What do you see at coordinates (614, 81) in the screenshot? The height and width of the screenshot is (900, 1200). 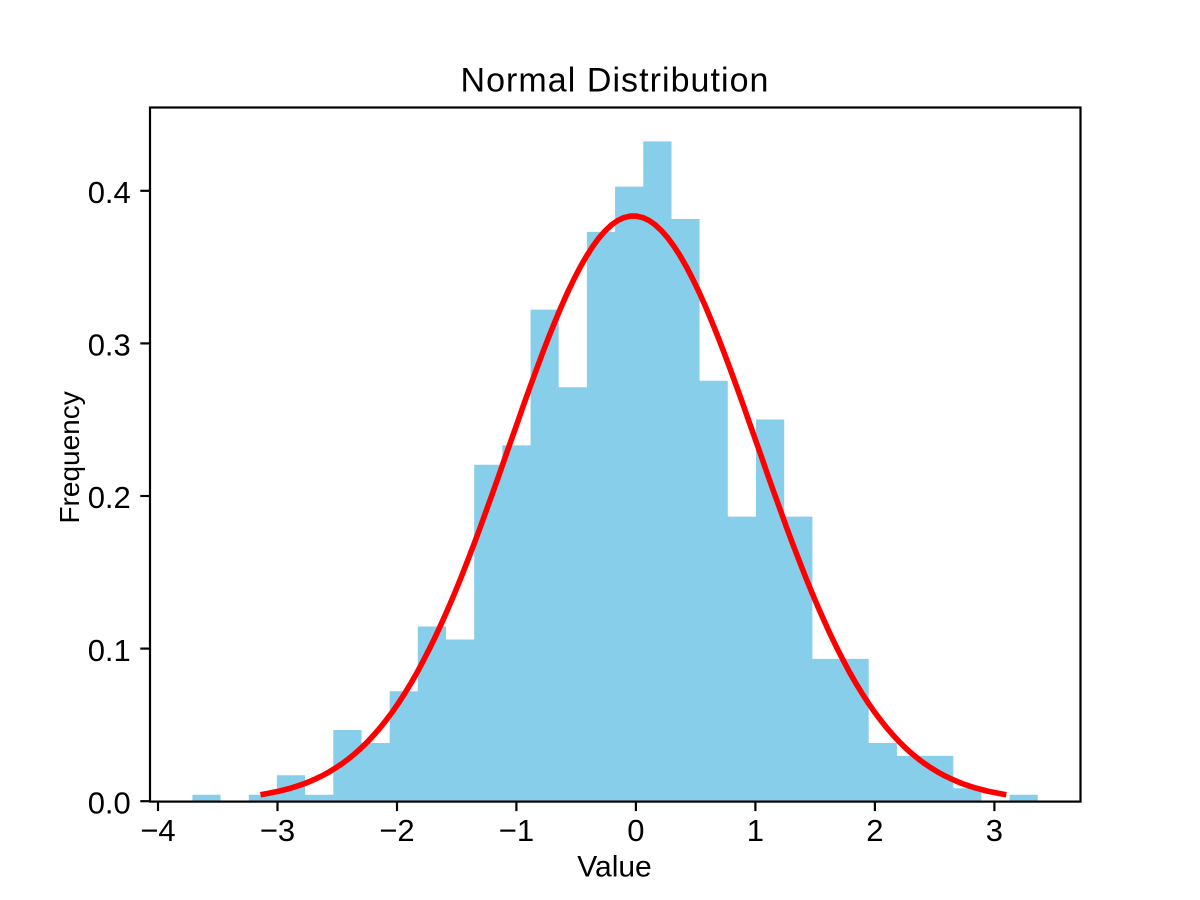 I see `svg-text: Normal Distribution` at bounding box center [614, 81].